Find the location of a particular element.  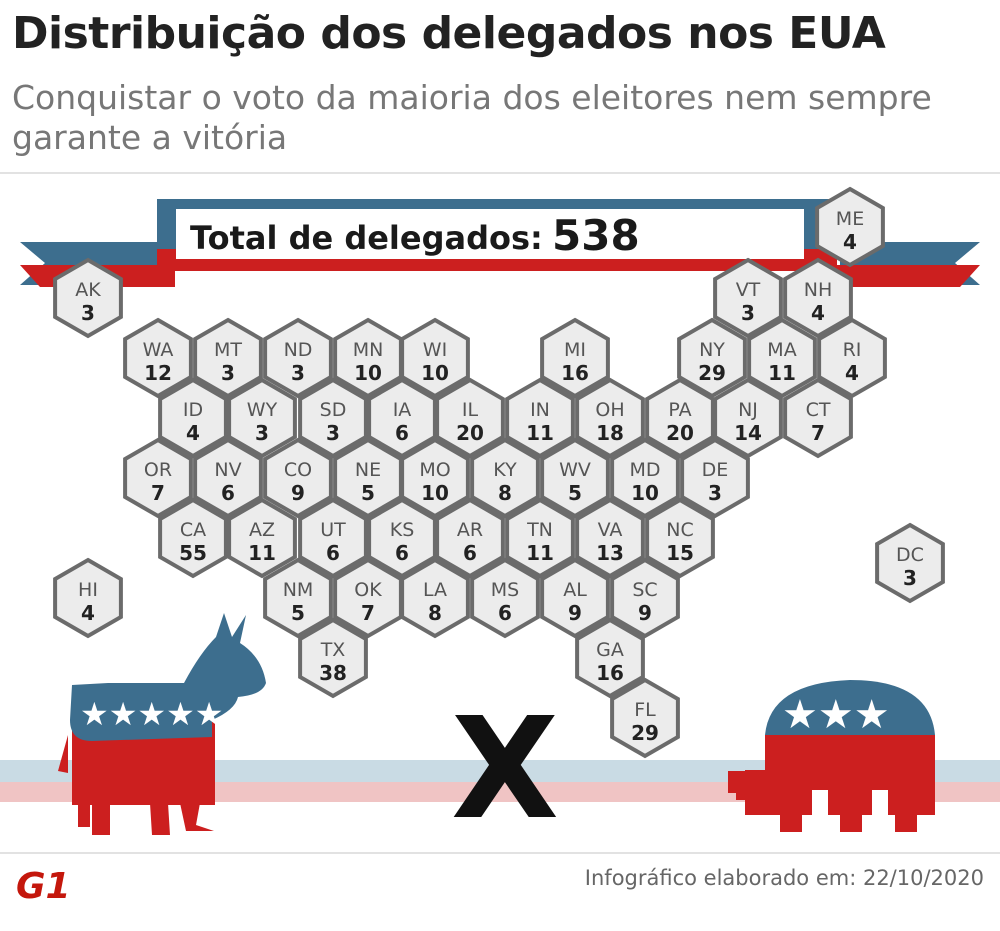

state-abbr: CO is located at coordinates (298, 470).